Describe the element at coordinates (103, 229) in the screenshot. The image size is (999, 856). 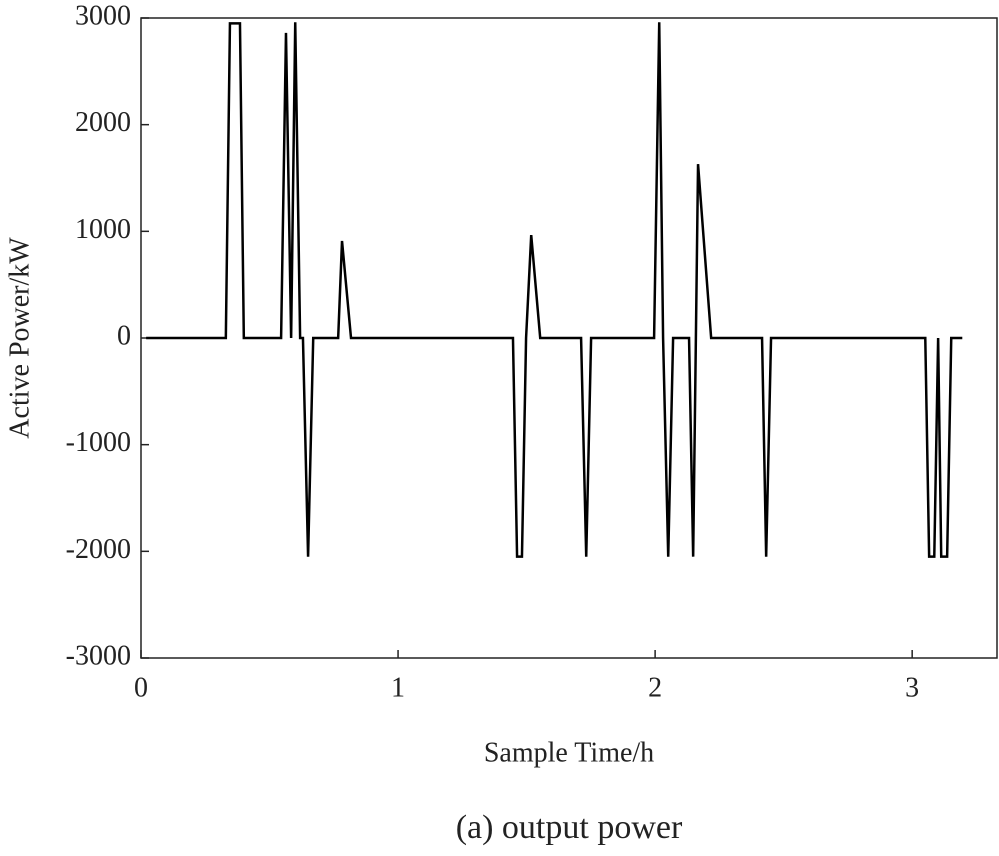
I see `y-tick-label: 1000` at that location.